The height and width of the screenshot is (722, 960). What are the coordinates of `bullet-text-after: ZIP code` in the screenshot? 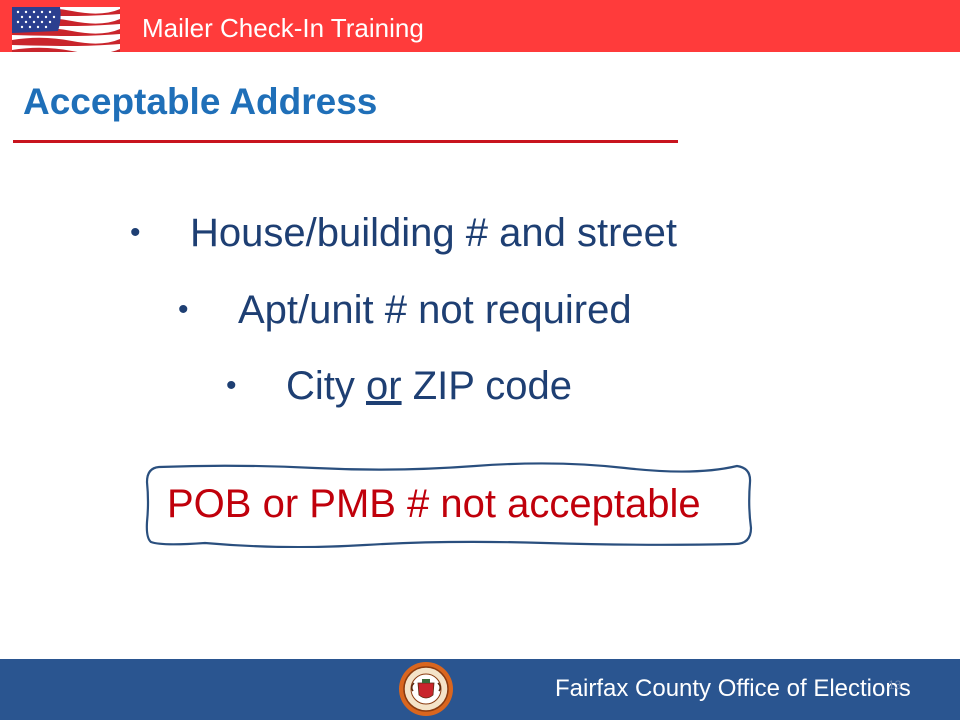 It's located at (487, 386).